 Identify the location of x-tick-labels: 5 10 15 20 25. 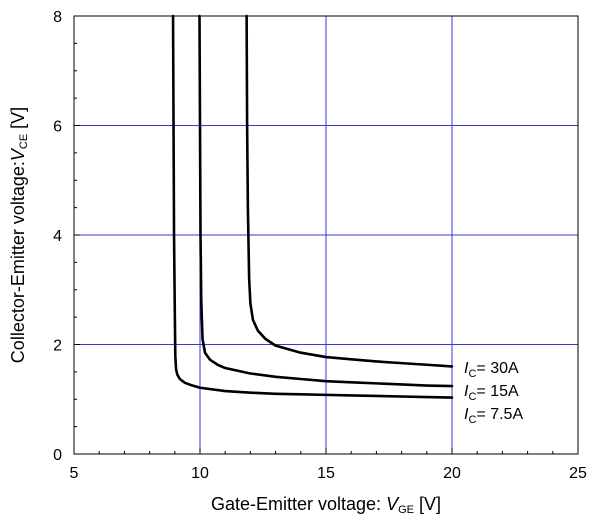
(328, 473).